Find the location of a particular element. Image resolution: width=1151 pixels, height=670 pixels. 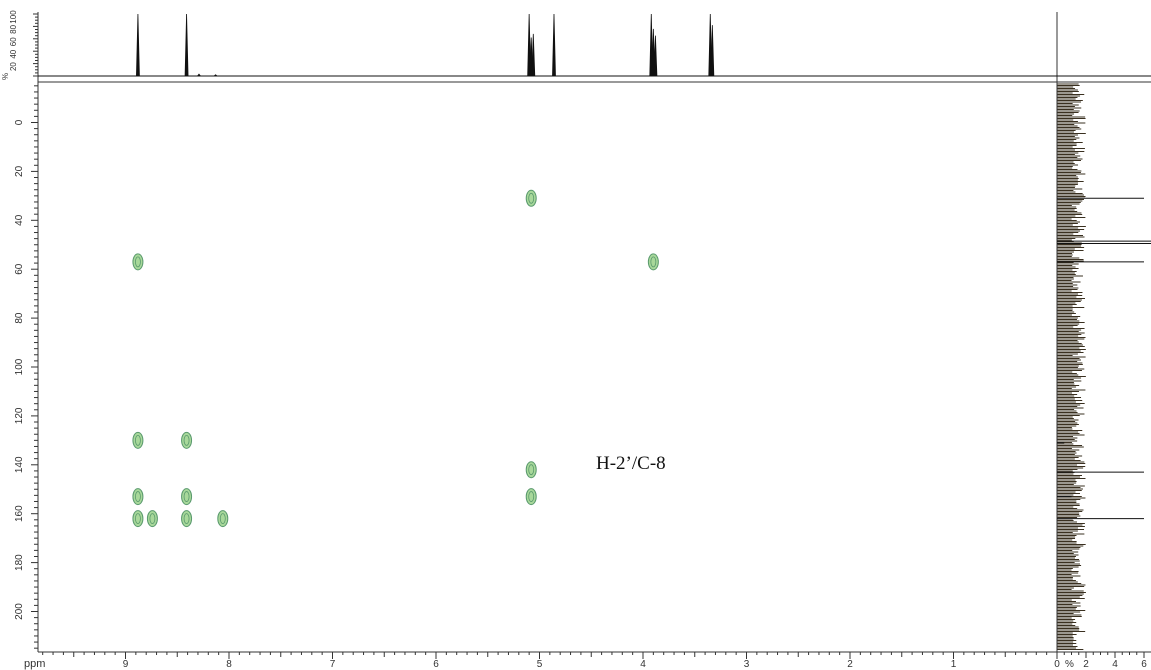

annotation-h2-c8: H-2’/C-8 is located at coordinates (631, 463).